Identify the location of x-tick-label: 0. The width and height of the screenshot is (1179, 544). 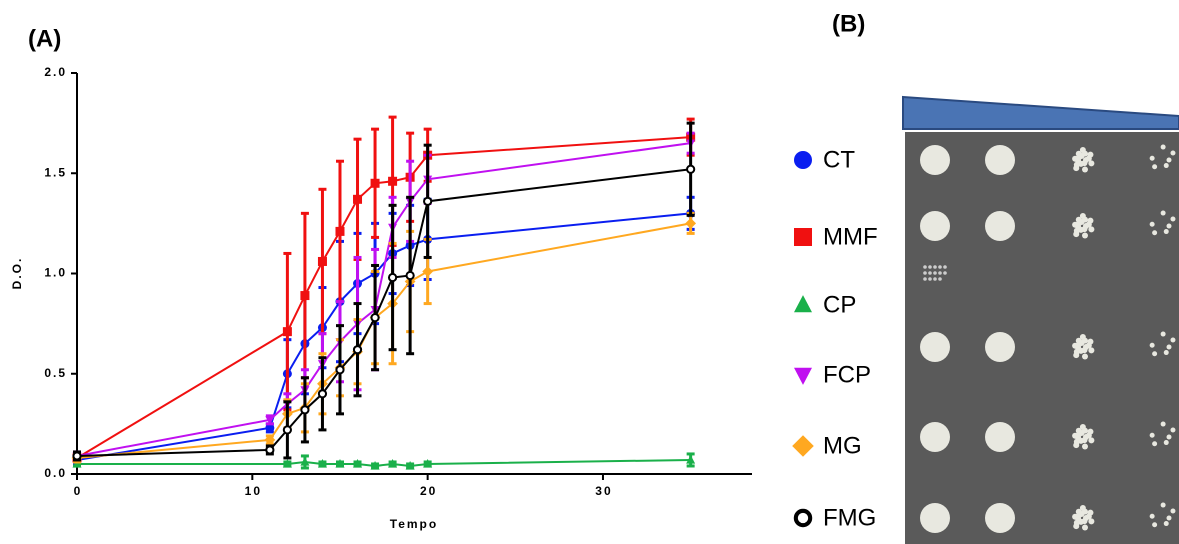
(78, 491).